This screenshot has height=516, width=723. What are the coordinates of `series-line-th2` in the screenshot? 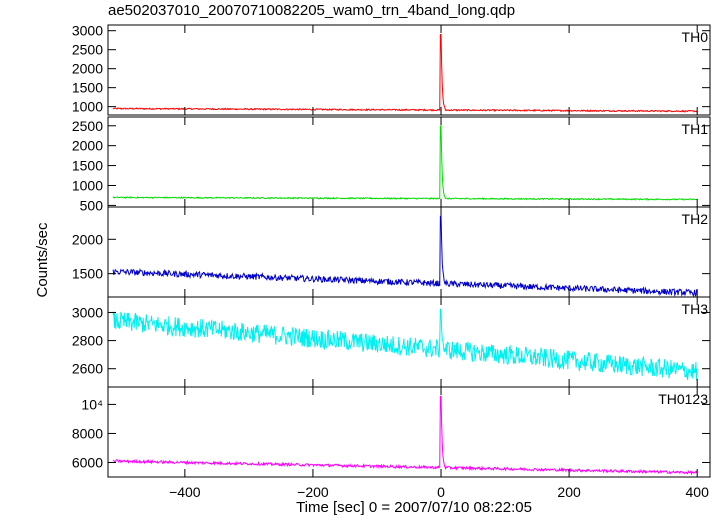 It's located at (405, 255).